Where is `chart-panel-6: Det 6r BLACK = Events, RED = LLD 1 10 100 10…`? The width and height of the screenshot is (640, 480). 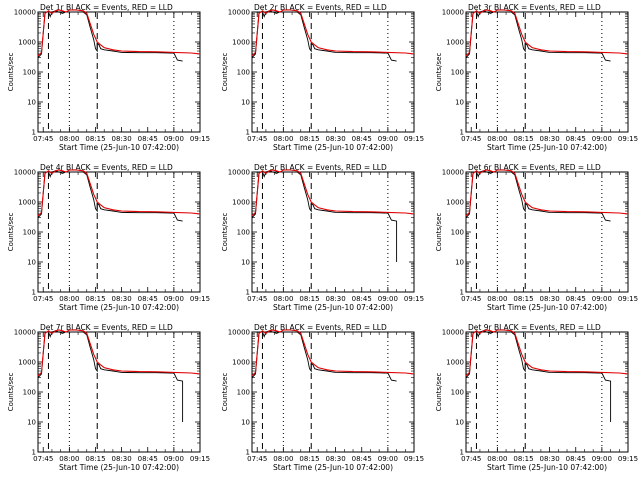 chart-panel-6: Det 6r BLACK = Events, RED = LLD 1 10 100 10… is located at coordinates (536, 237).